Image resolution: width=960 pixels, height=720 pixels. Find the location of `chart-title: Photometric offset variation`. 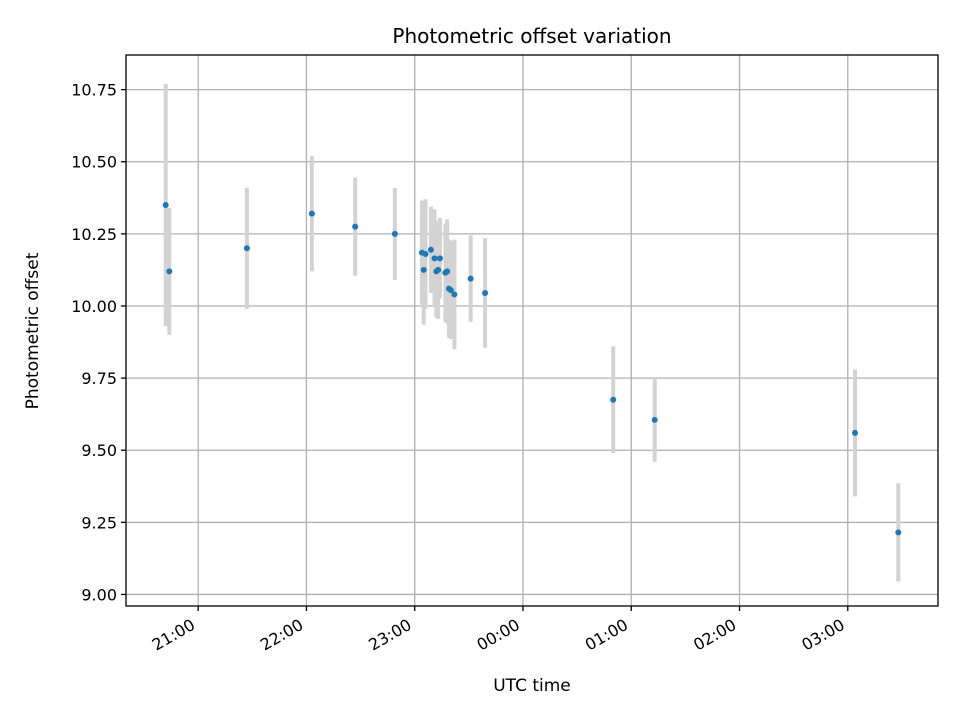

chart-title: Photometric offset variation is located at coordinates (531, 36).